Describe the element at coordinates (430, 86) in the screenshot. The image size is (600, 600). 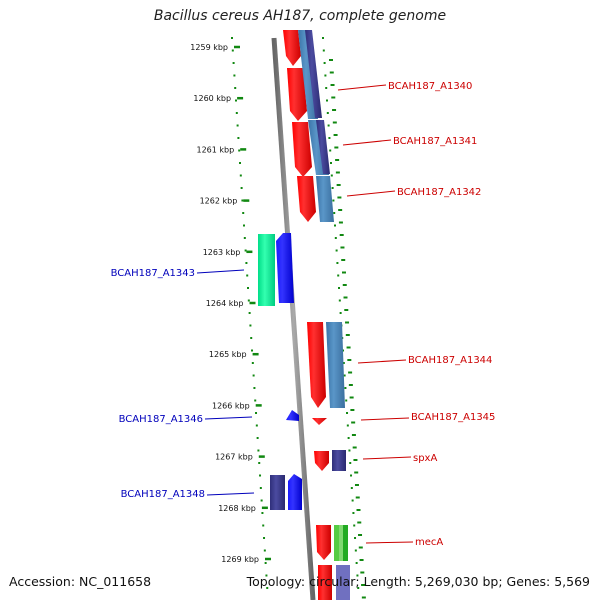
I see `gene-label: BCAH187_A1340` at that location.